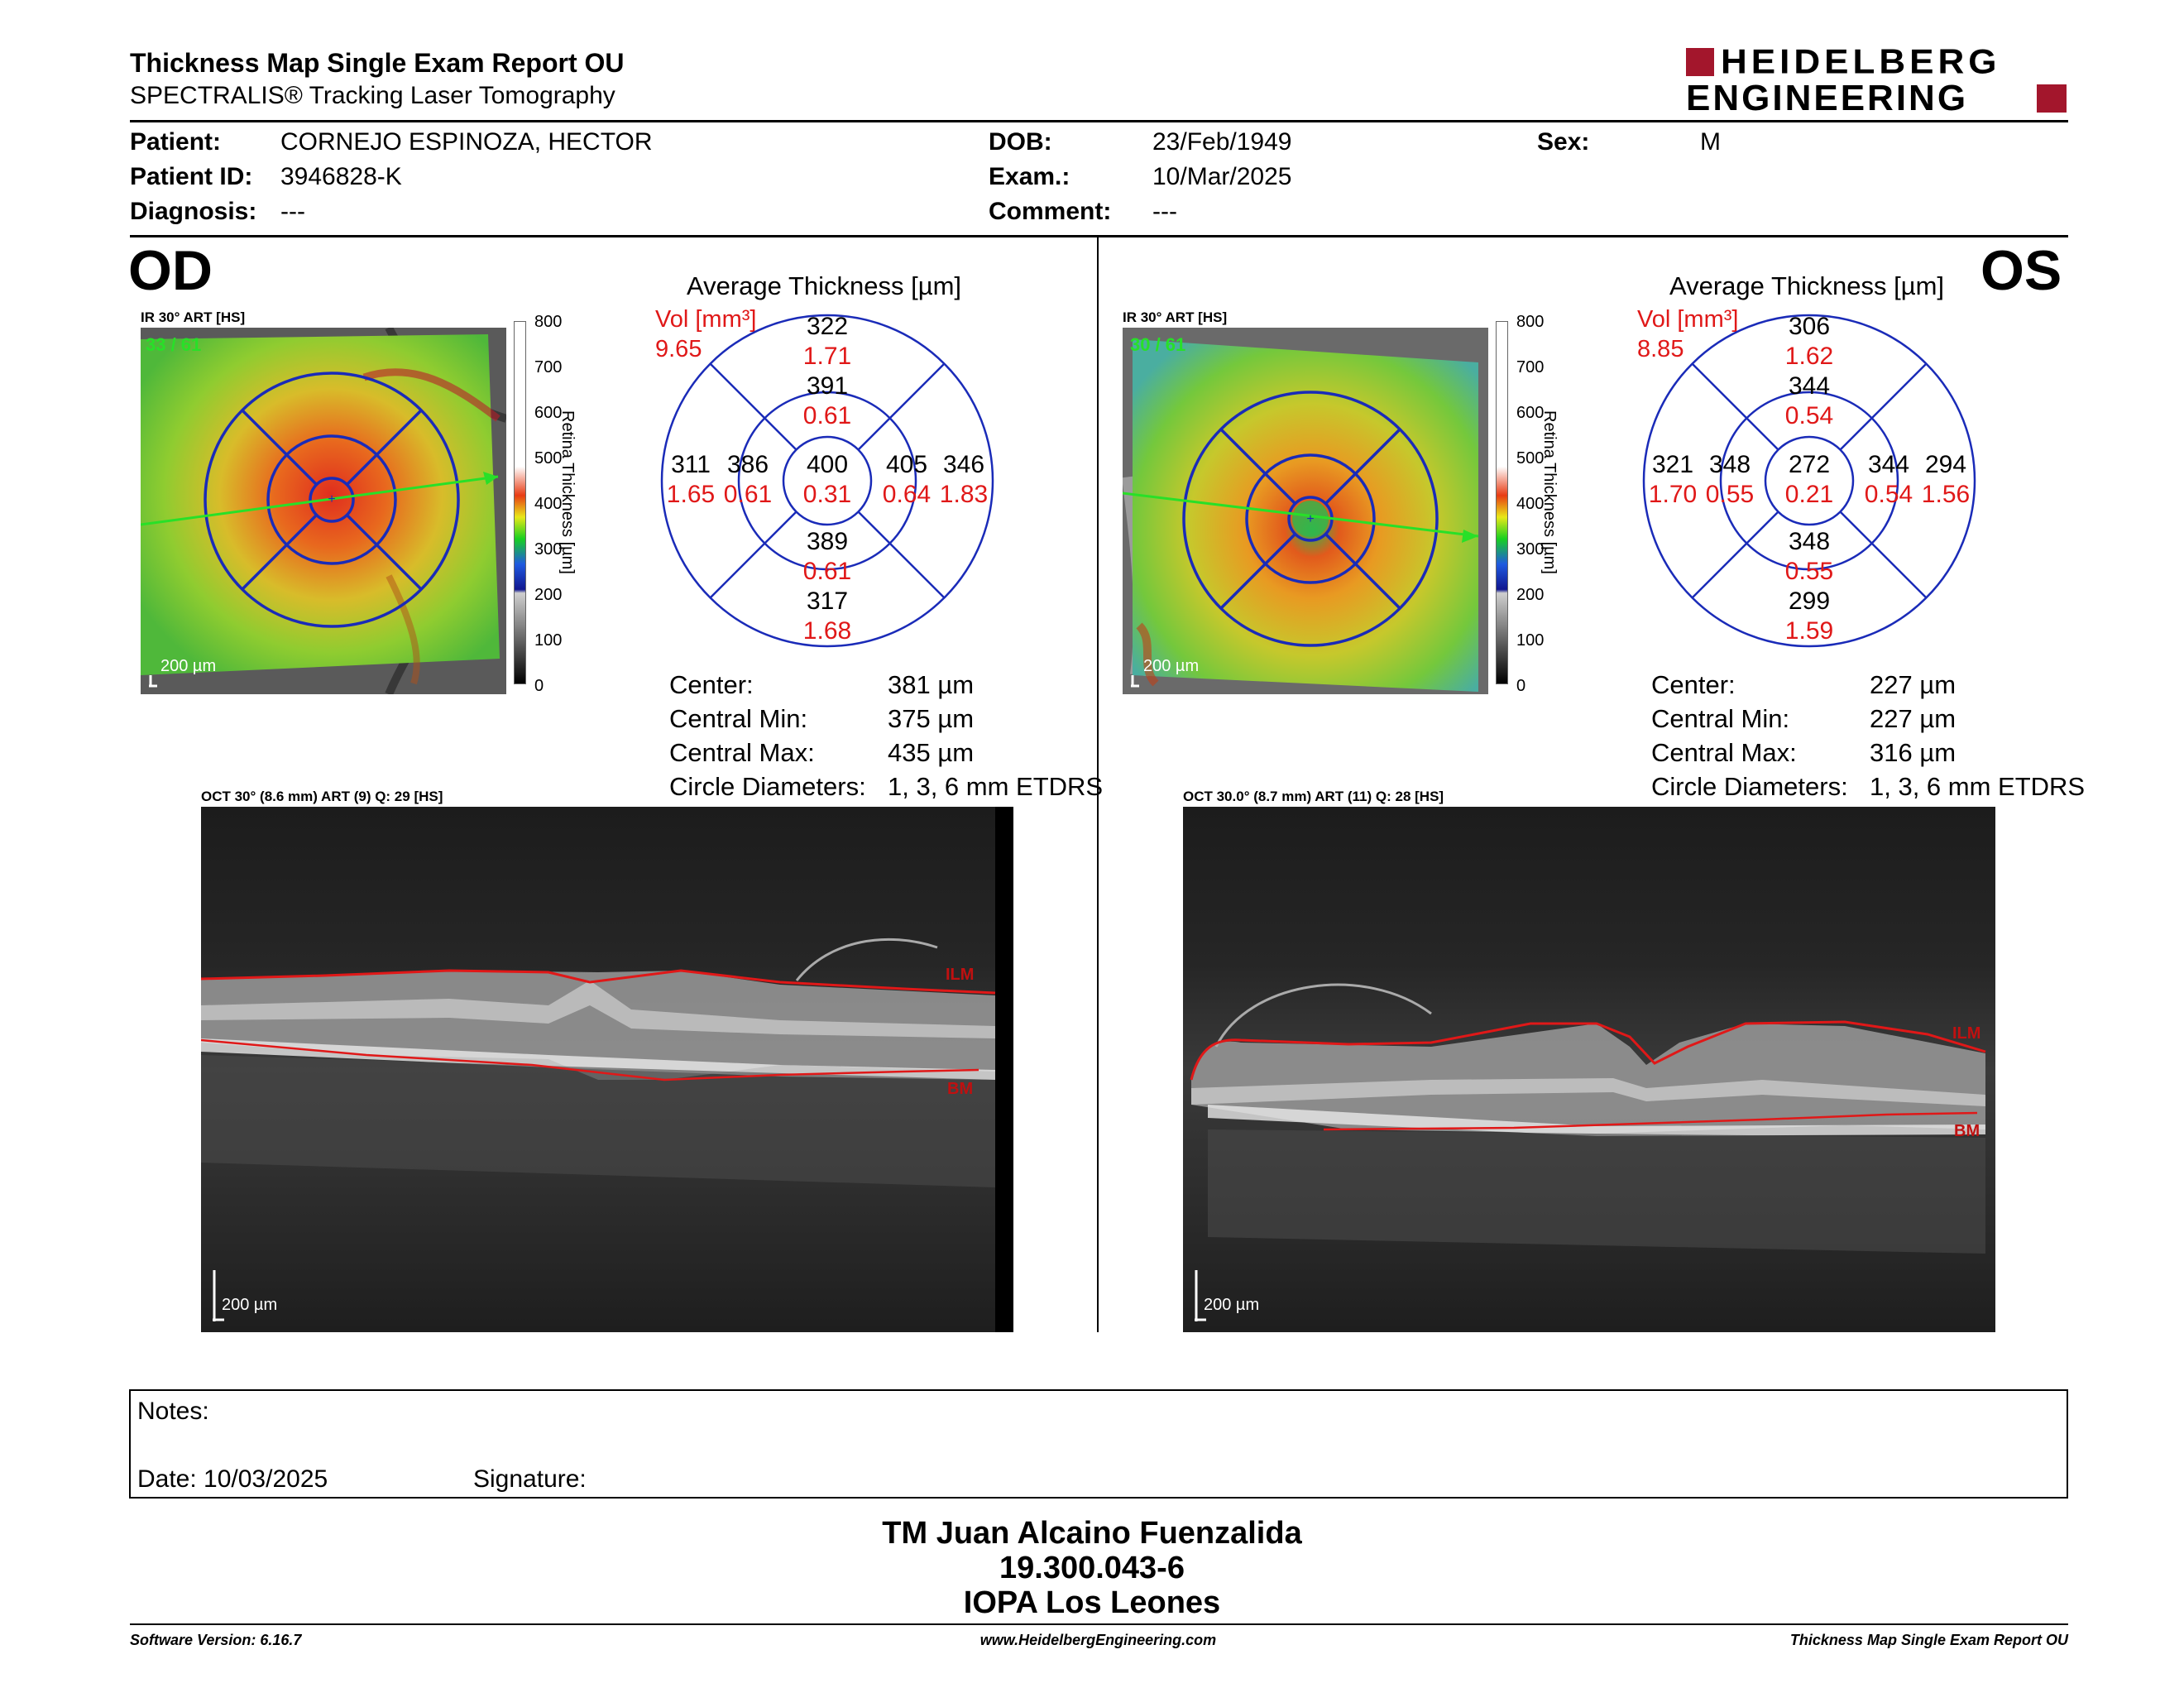  What do you see at coordinates (1945, 464) in the screenshot?
I see `os-outer-right: 294` at bounding box center [1945, 464].